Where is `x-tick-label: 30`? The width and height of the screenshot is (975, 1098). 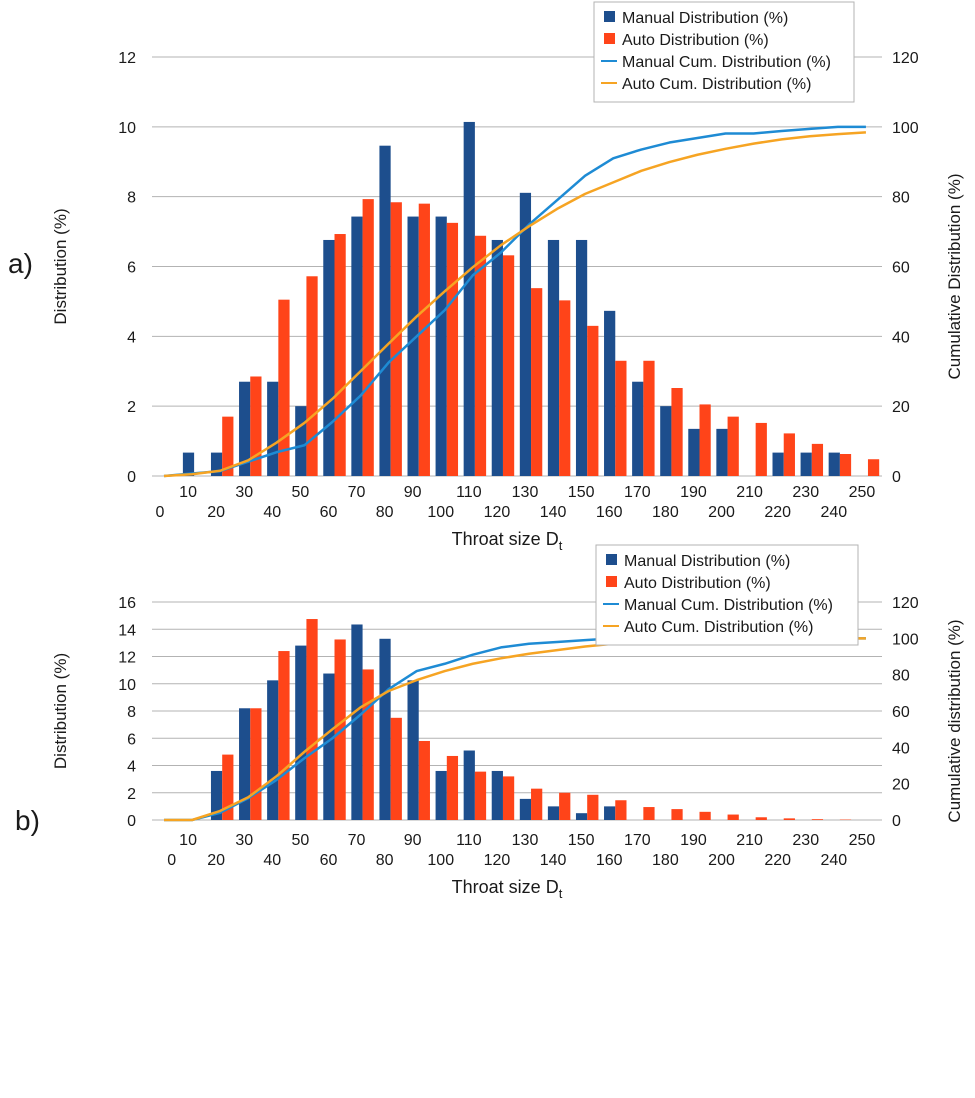 x-tick-label: 30 is located at coordinates (244, 492).